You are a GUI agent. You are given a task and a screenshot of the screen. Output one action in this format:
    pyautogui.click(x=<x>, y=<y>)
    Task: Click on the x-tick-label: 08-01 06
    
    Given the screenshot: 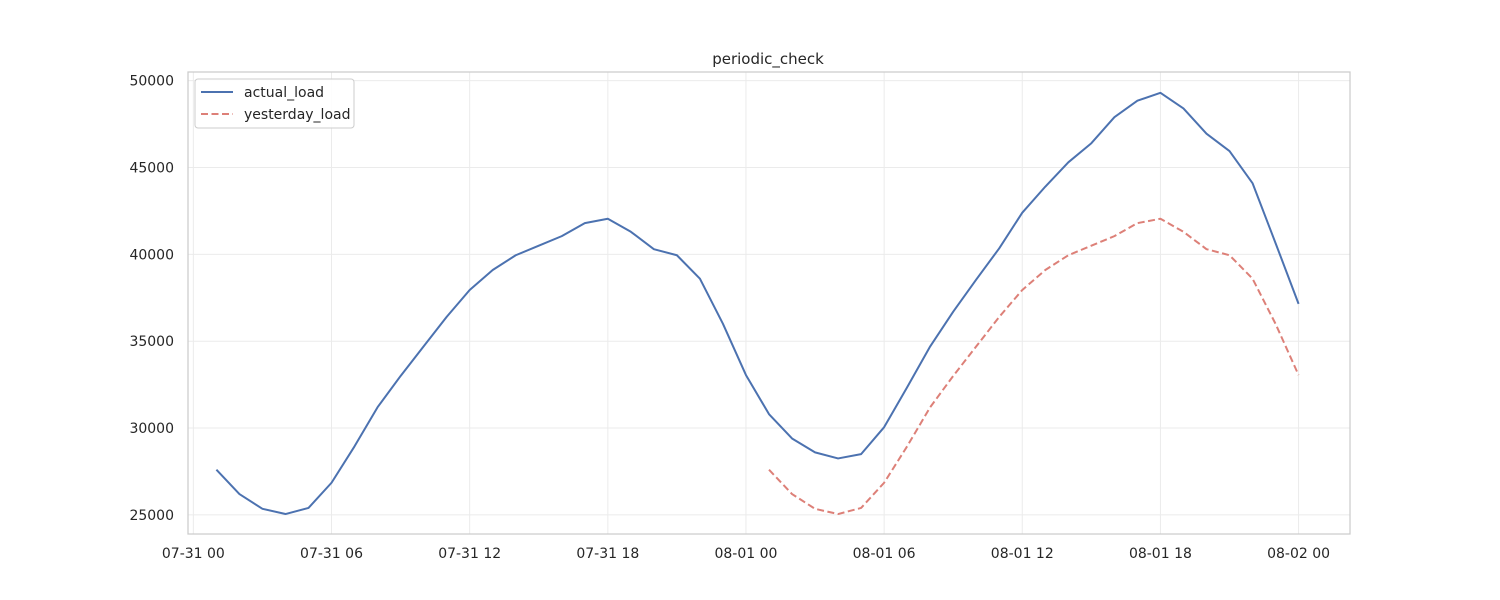 What is the action you would take?
    pyautogui.click(x=884, y=554)
    